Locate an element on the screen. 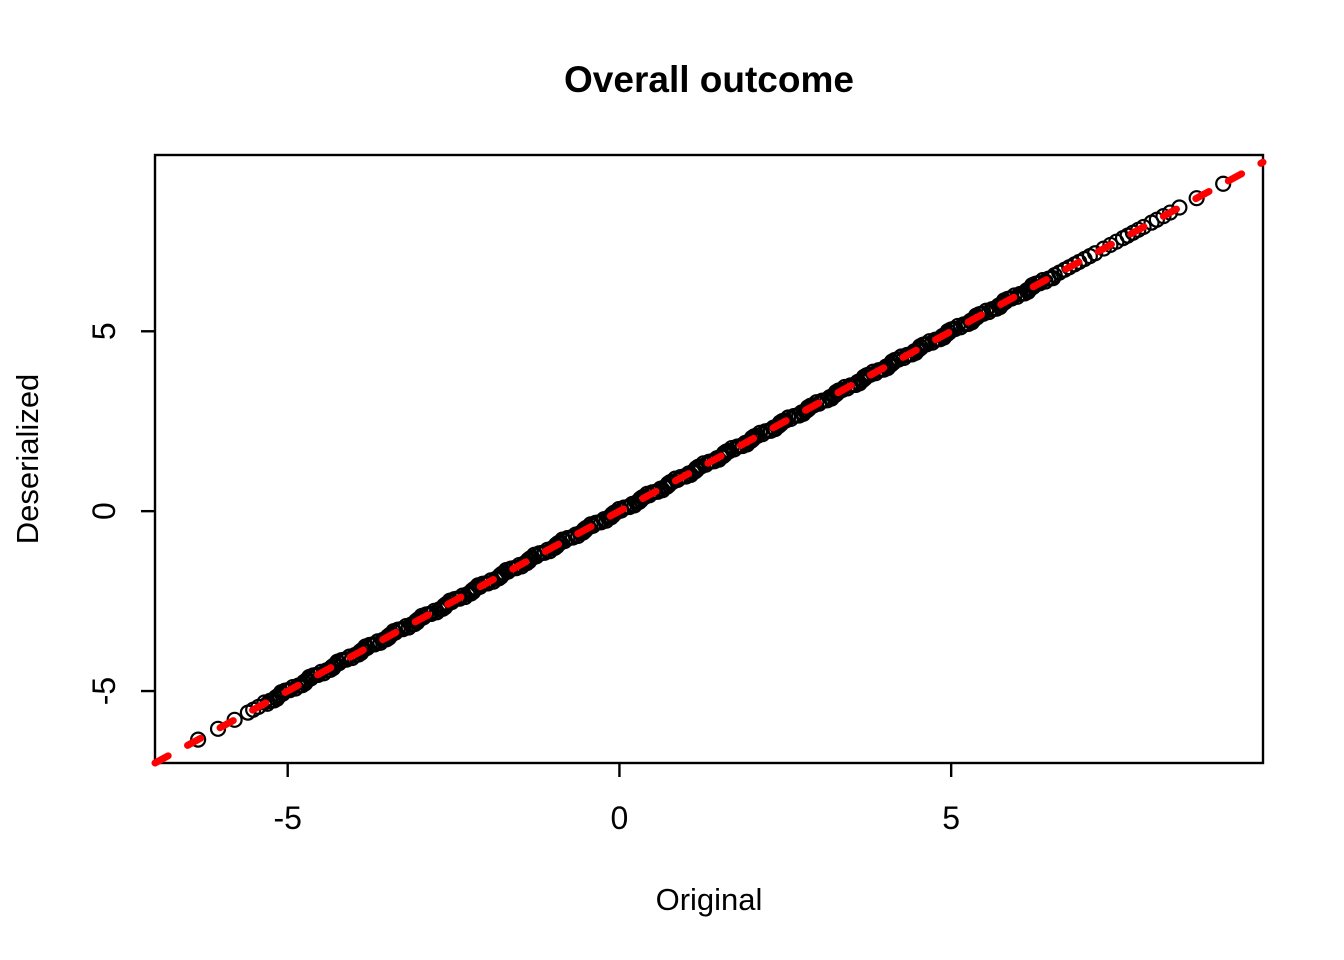 This screenshot has width=1344, height=960. x-tick-label: 0 is located at coordinates (620, 818).